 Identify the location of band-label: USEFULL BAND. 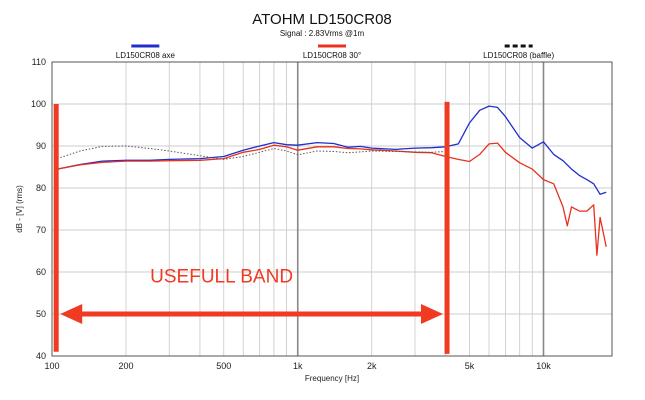
(221, 277).